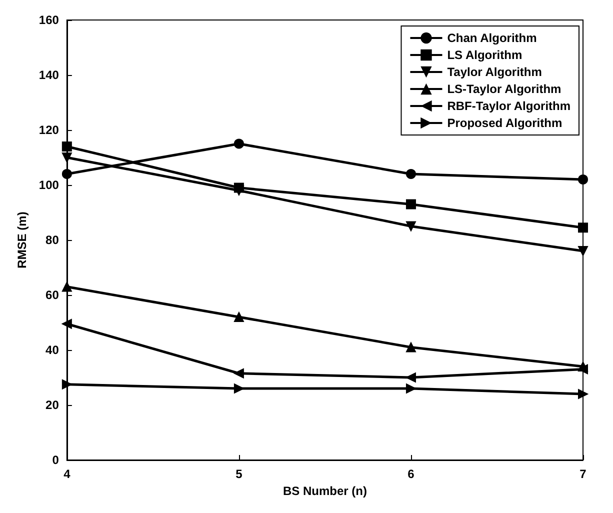 This screenshot has height=513, width=613. I want to click on y-tick-label: 140, so click(49, 75).